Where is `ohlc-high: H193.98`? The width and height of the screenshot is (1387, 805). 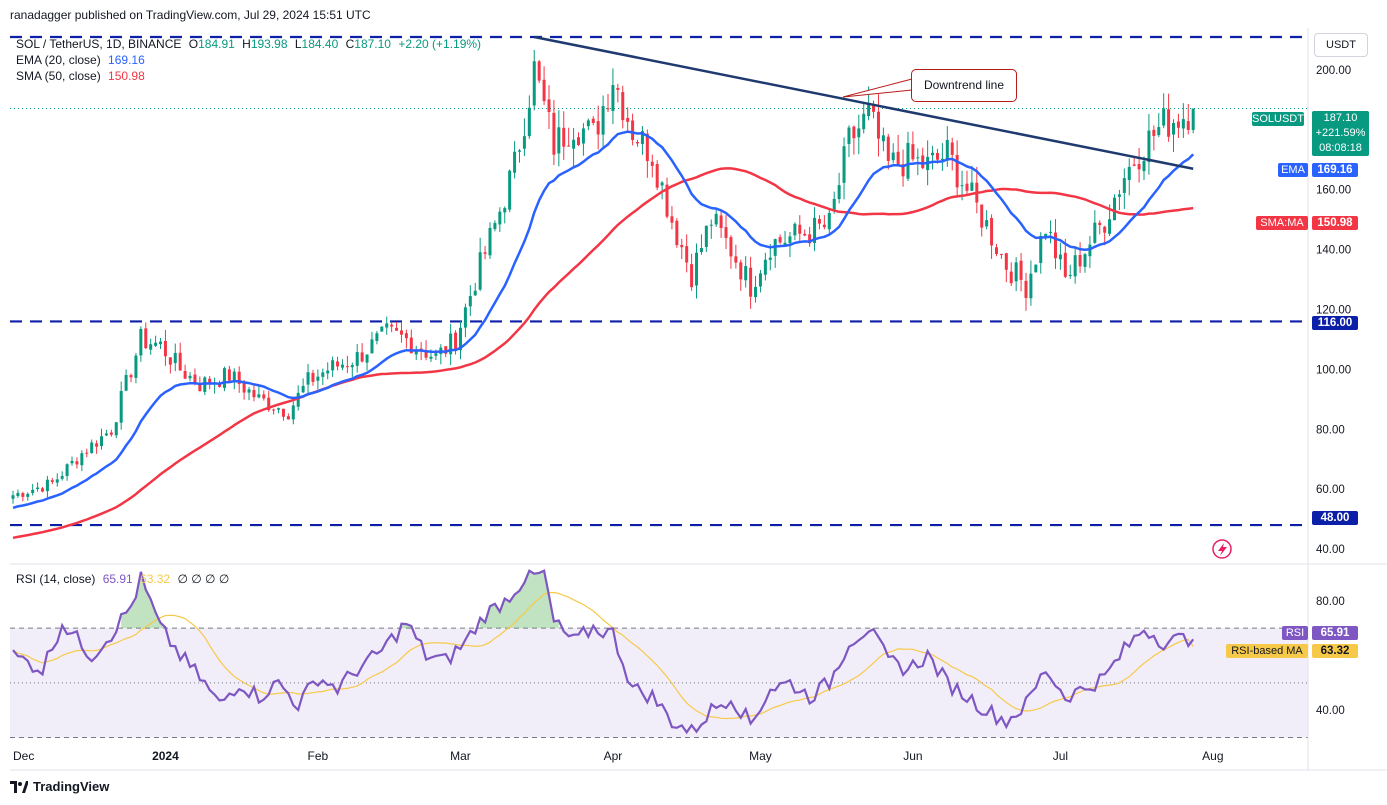 ohlc-high: H193.98 is located at coordinates (265, 44).